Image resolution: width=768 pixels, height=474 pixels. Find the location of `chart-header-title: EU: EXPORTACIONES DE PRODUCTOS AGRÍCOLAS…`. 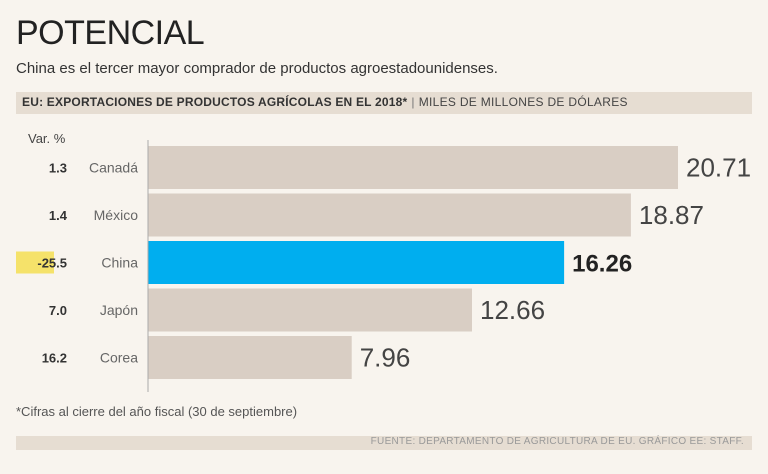

chart-header-title: EU: EXPORTACIONES DE PRODUCTOS AGRÍCOLAS… is located at coordinates (215, 102).